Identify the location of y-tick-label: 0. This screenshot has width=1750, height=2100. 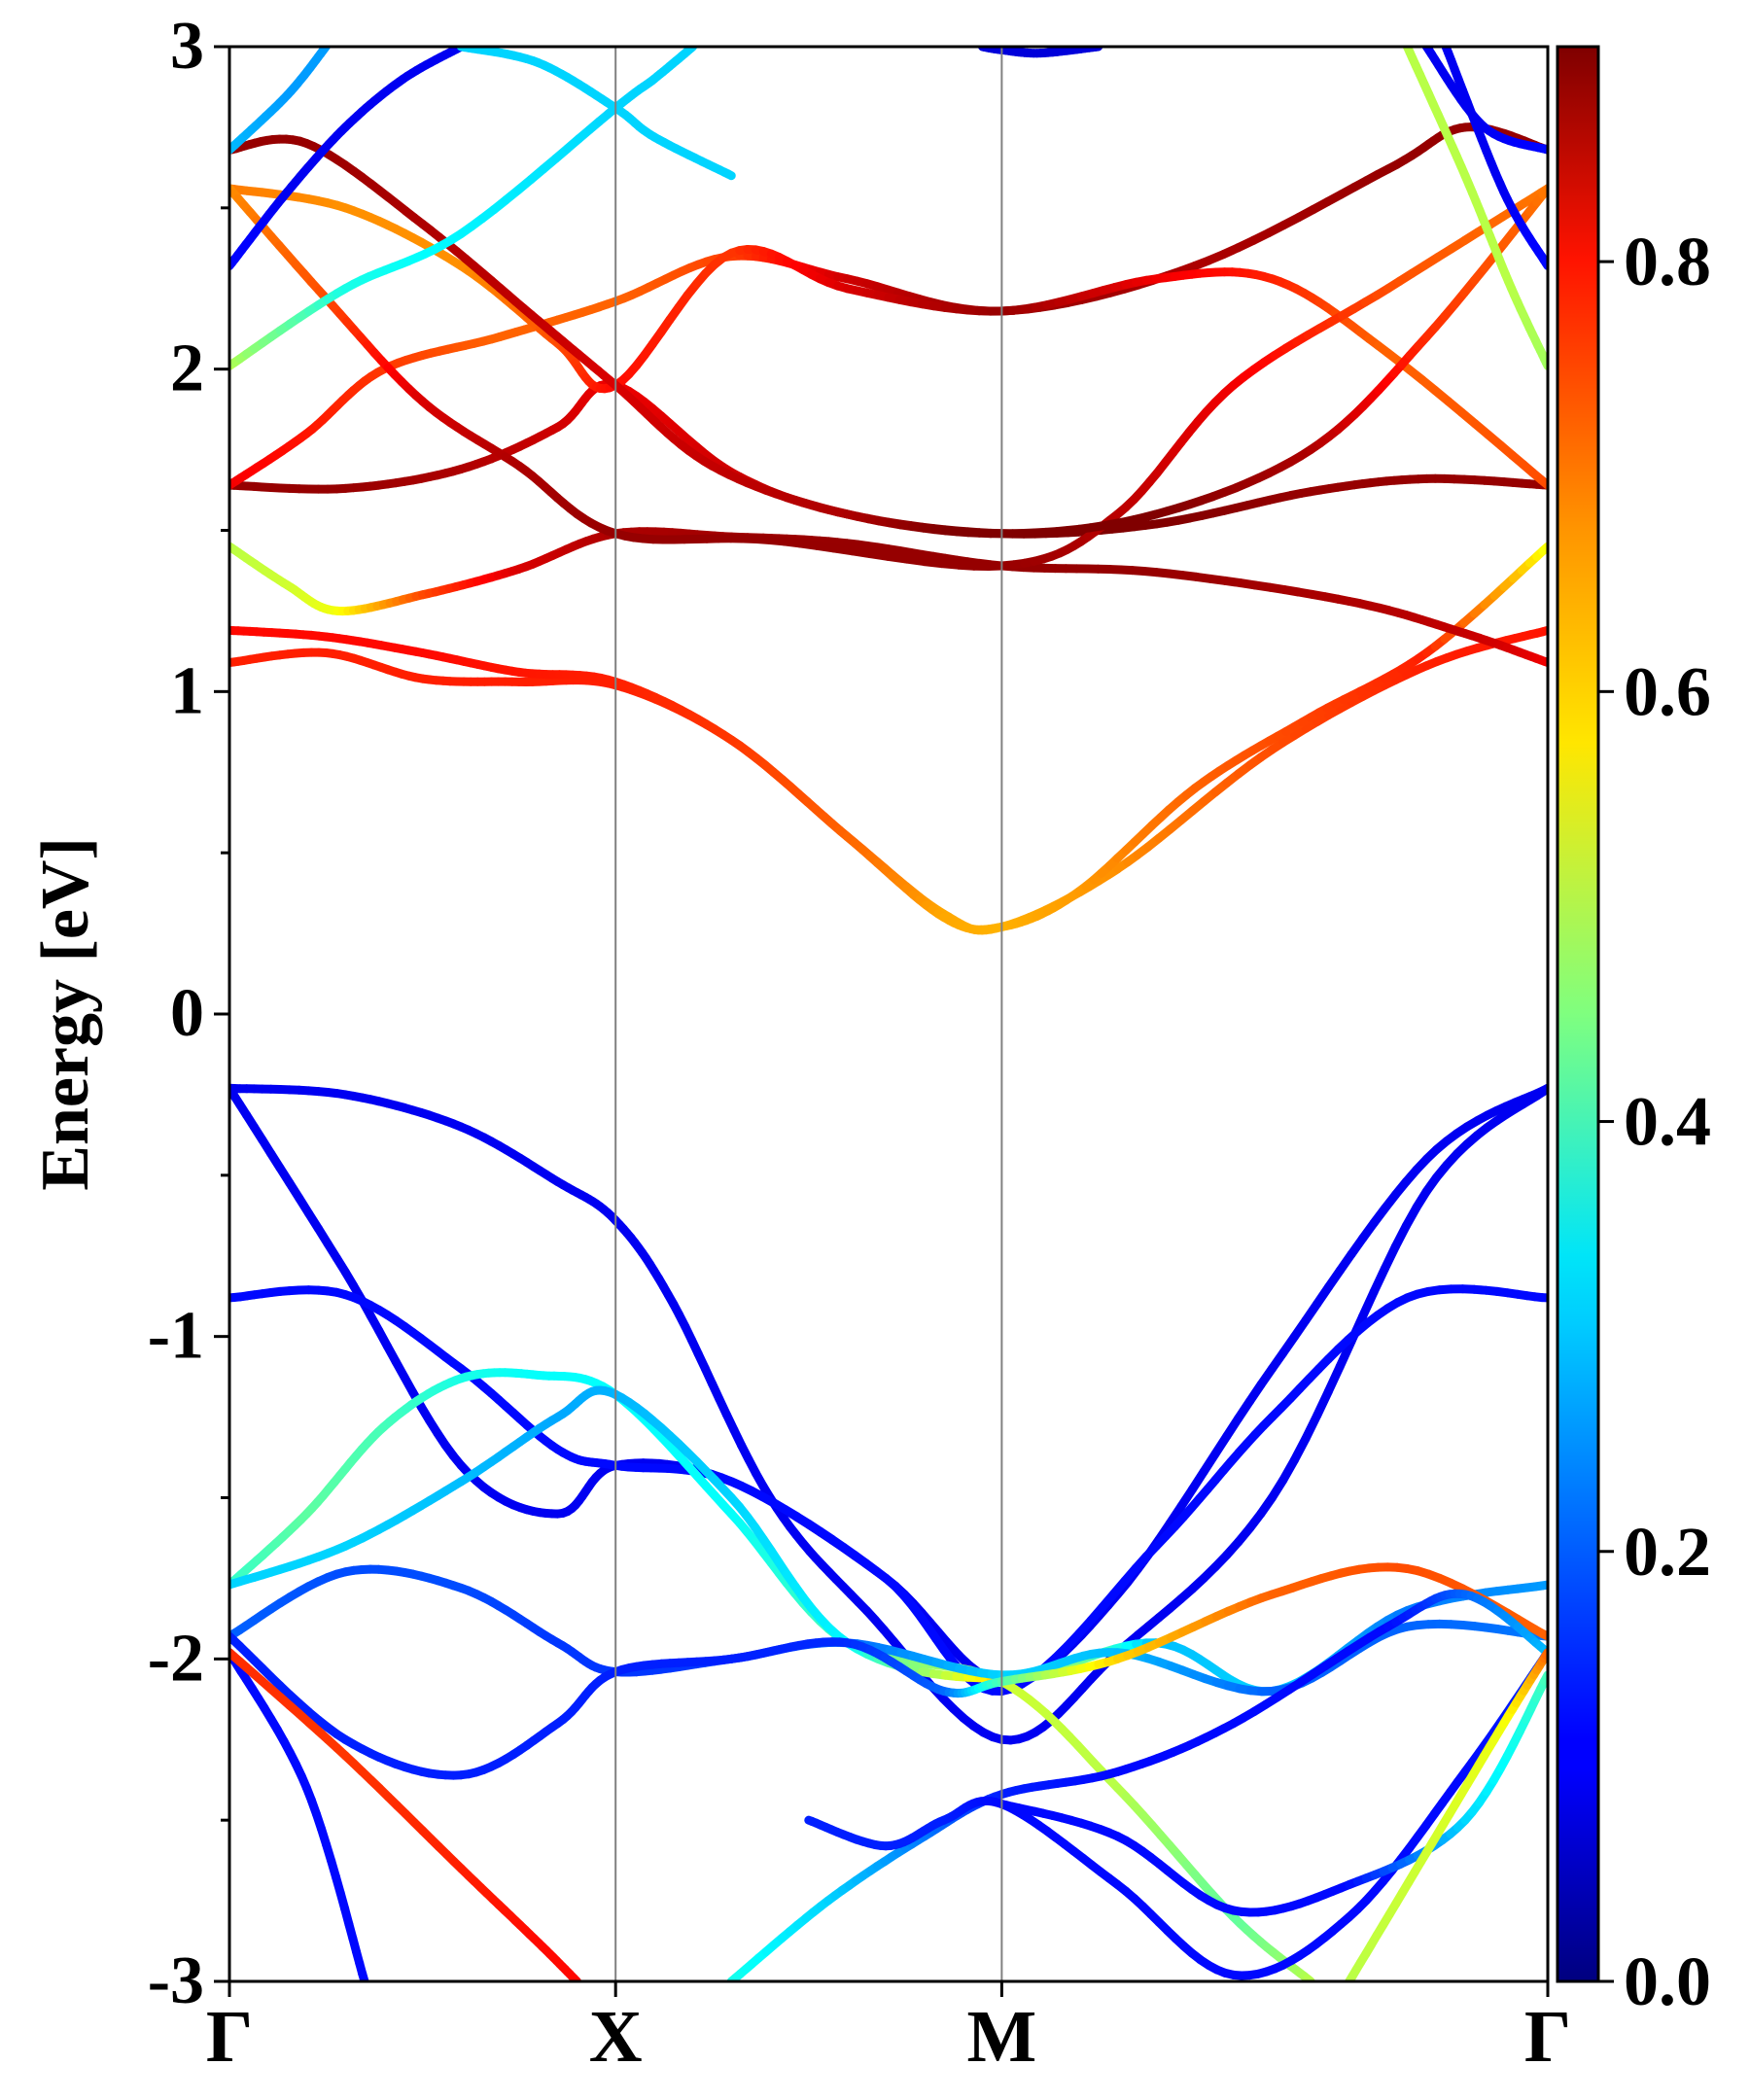
(187, 1013).